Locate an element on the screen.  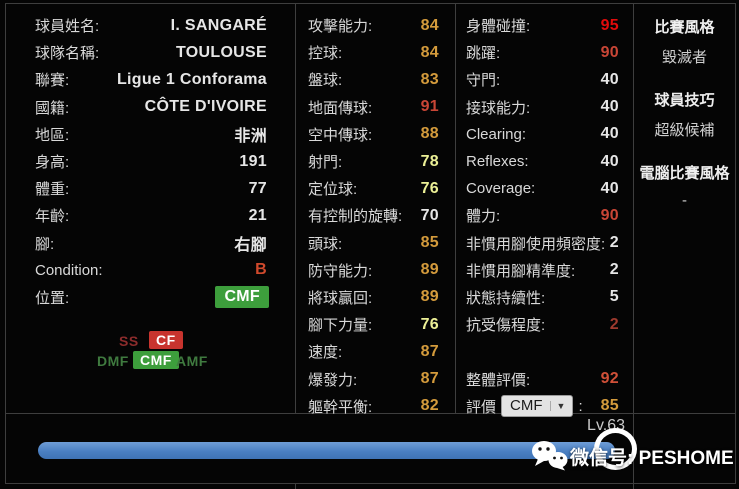
stat-label: 腳: is located at coordinates (45, 244).